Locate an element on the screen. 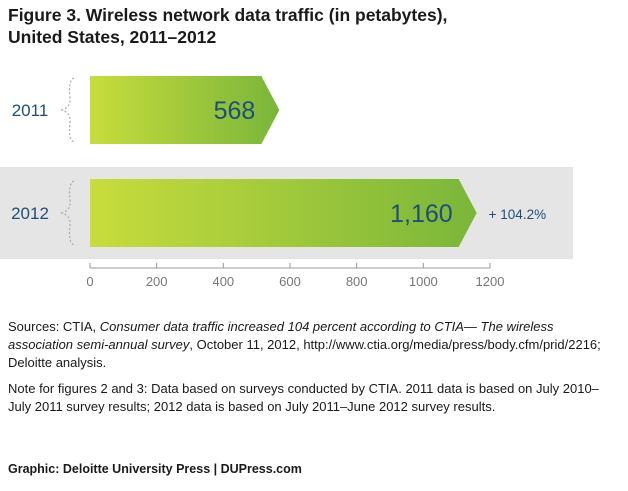 The height and width of the screenshot is (491, 628). data-label-2011: 568 is located at coordinates (235, 111).